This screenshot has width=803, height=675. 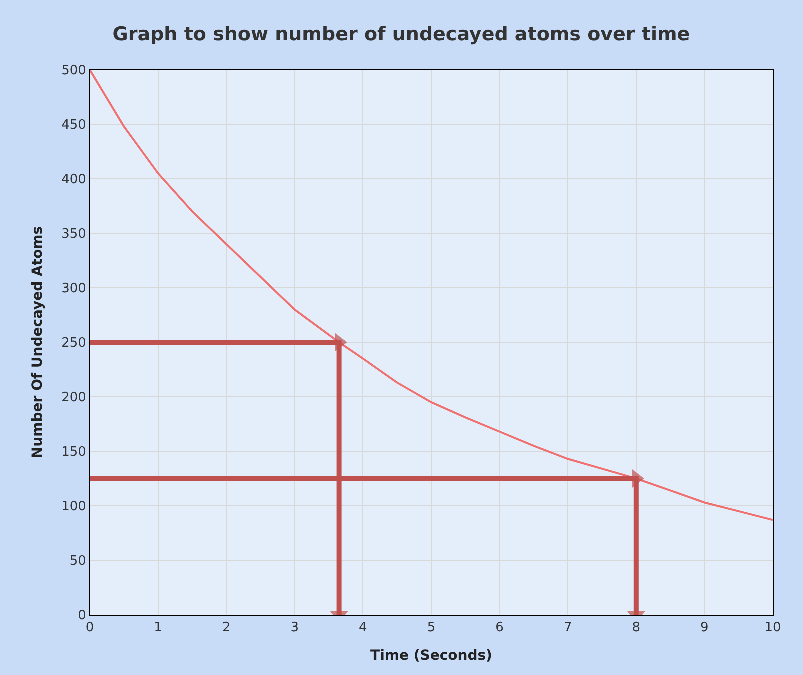 I want to click on y-tick-label: 400, so click(x=74, y=180).